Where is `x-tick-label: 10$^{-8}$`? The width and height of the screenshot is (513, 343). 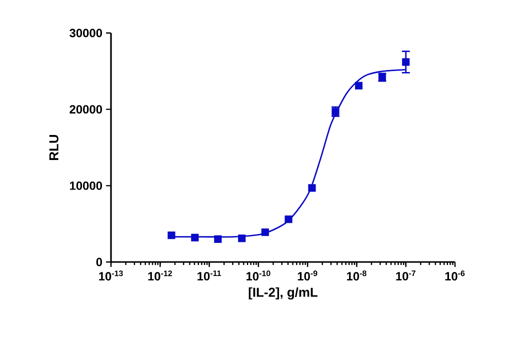
x-tick-label: 10$^{-8}$ is located at coordinates (356, 275).